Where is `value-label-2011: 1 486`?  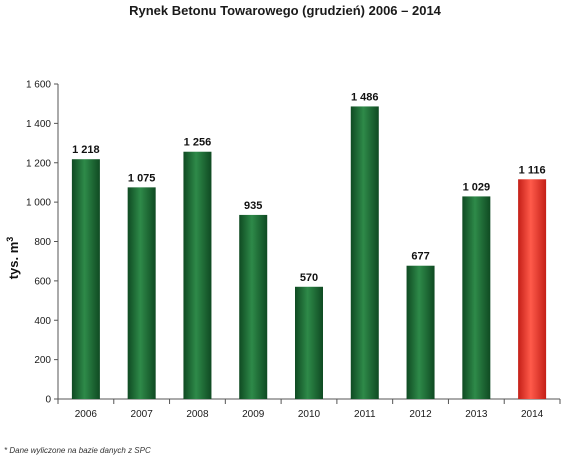
value-label-2011: 1 486 is located at coordinates (365, 97).